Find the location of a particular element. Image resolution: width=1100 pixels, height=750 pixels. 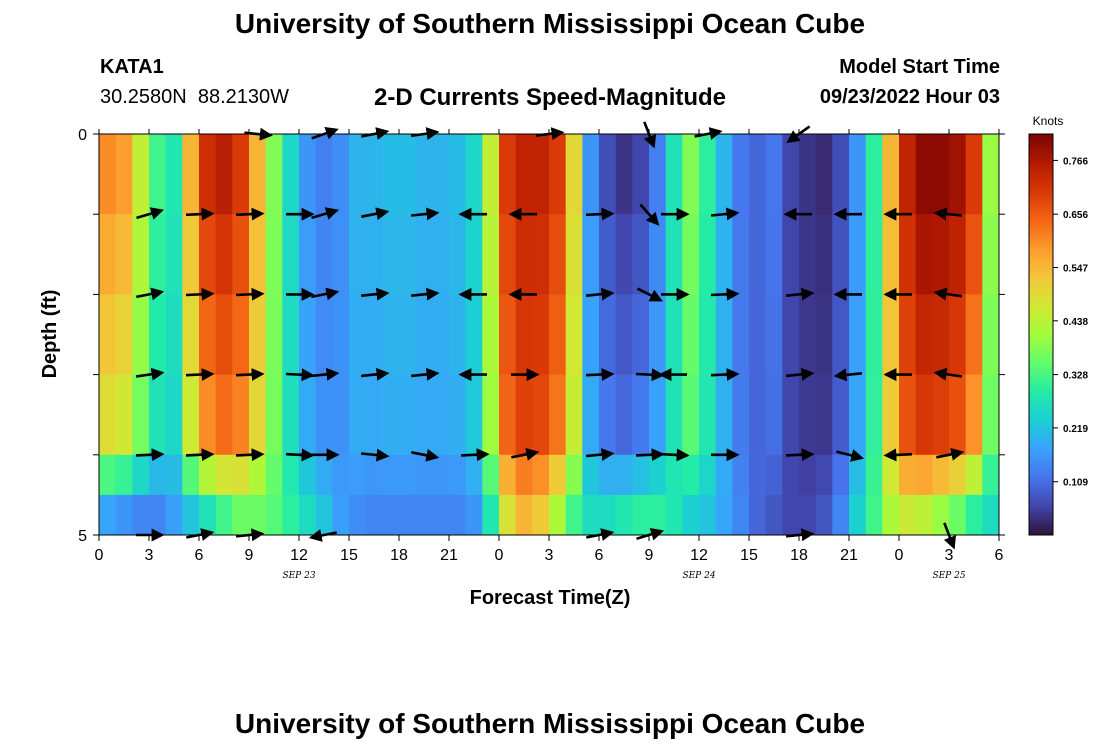

x-tick-label: 18 is located at coordinates (399, 555).